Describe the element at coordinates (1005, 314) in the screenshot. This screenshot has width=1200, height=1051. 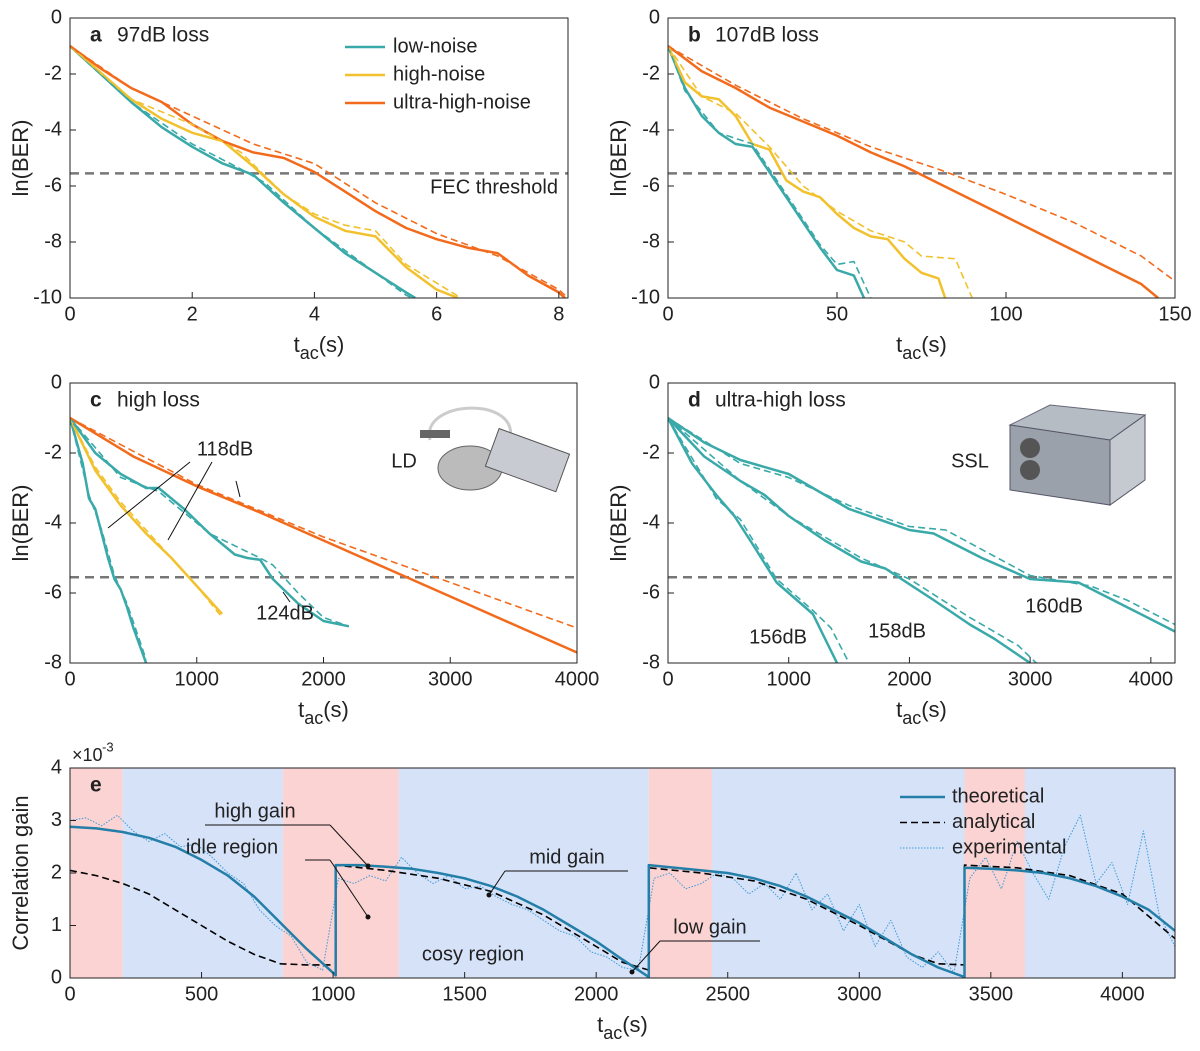
I see `x-tick-label: 100` at that location.